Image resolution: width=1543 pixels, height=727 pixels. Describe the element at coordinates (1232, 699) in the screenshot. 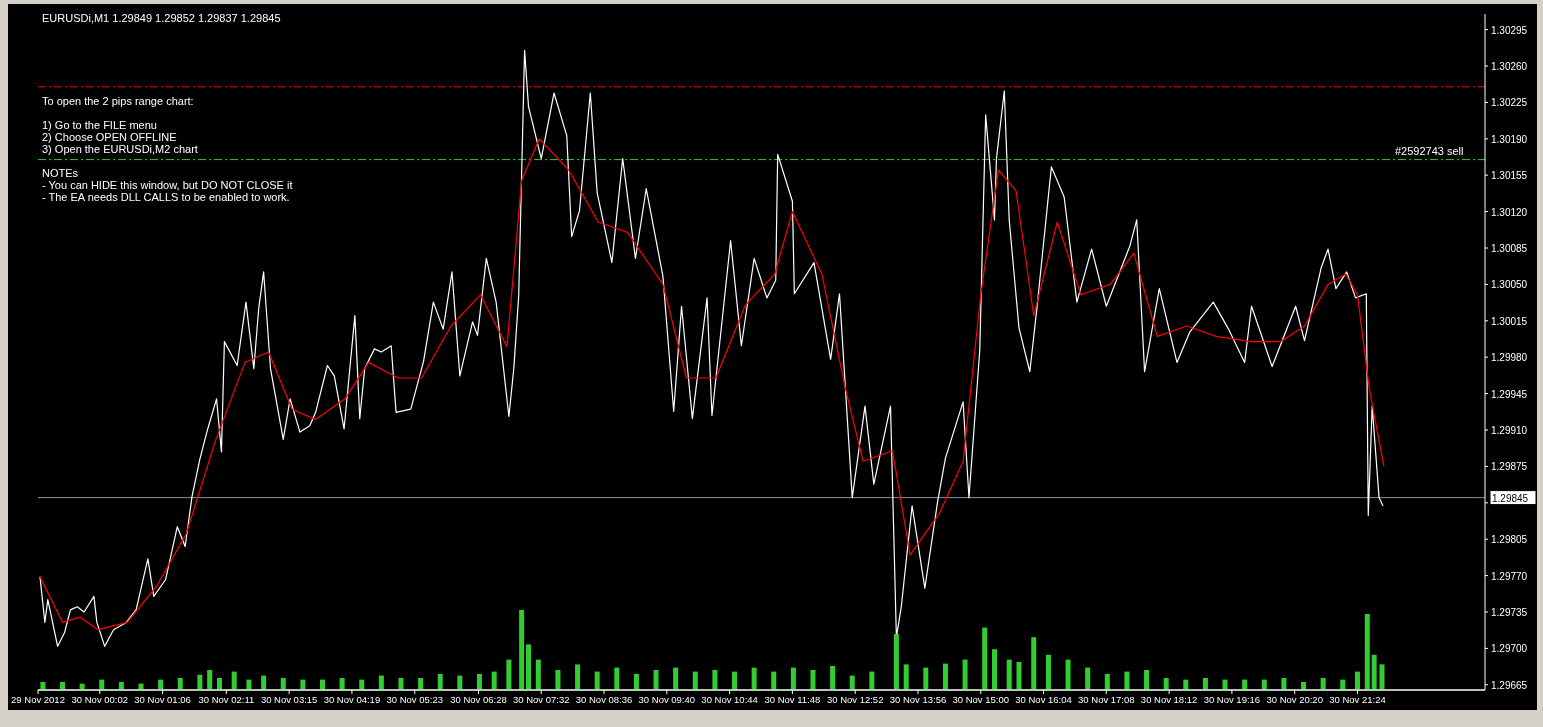

I see `x-tick-label: 30 Nov 19:16` at that location.